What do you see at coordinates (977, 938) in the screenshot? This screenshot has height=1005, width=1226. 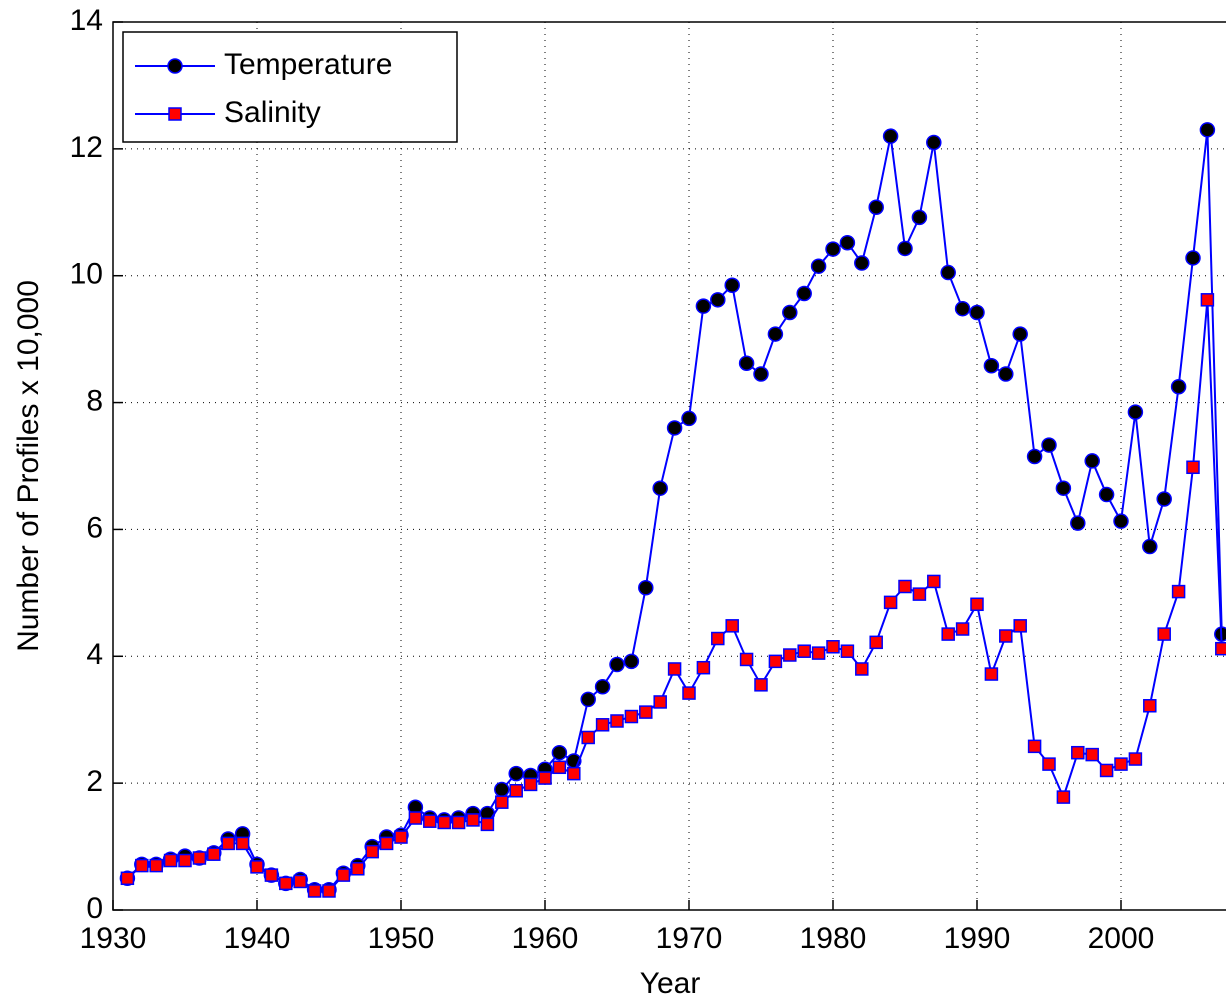 I see `x-tick-label: 1990` at bounding box center [977, 938].